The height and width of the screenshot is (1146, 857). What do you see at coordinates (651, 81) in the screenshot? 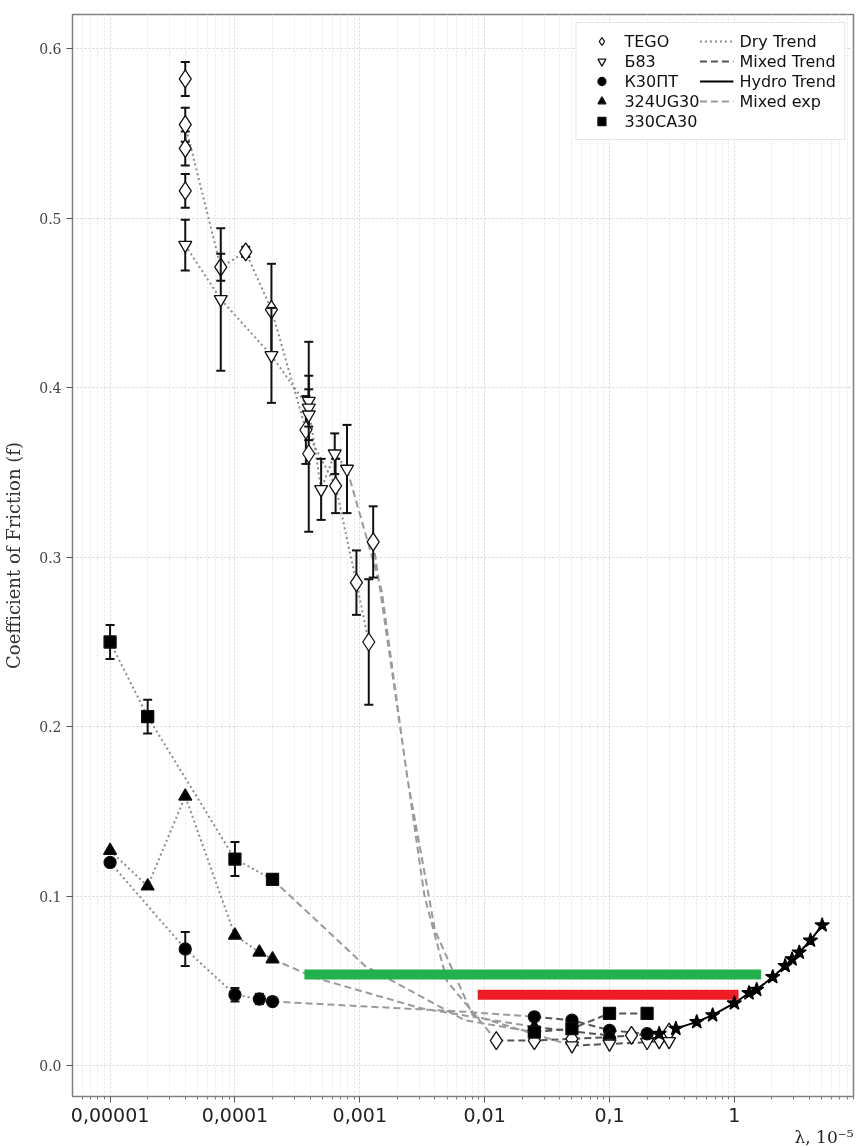
I see `legend-label: К30ПТ` at bounding box center [651, 81].